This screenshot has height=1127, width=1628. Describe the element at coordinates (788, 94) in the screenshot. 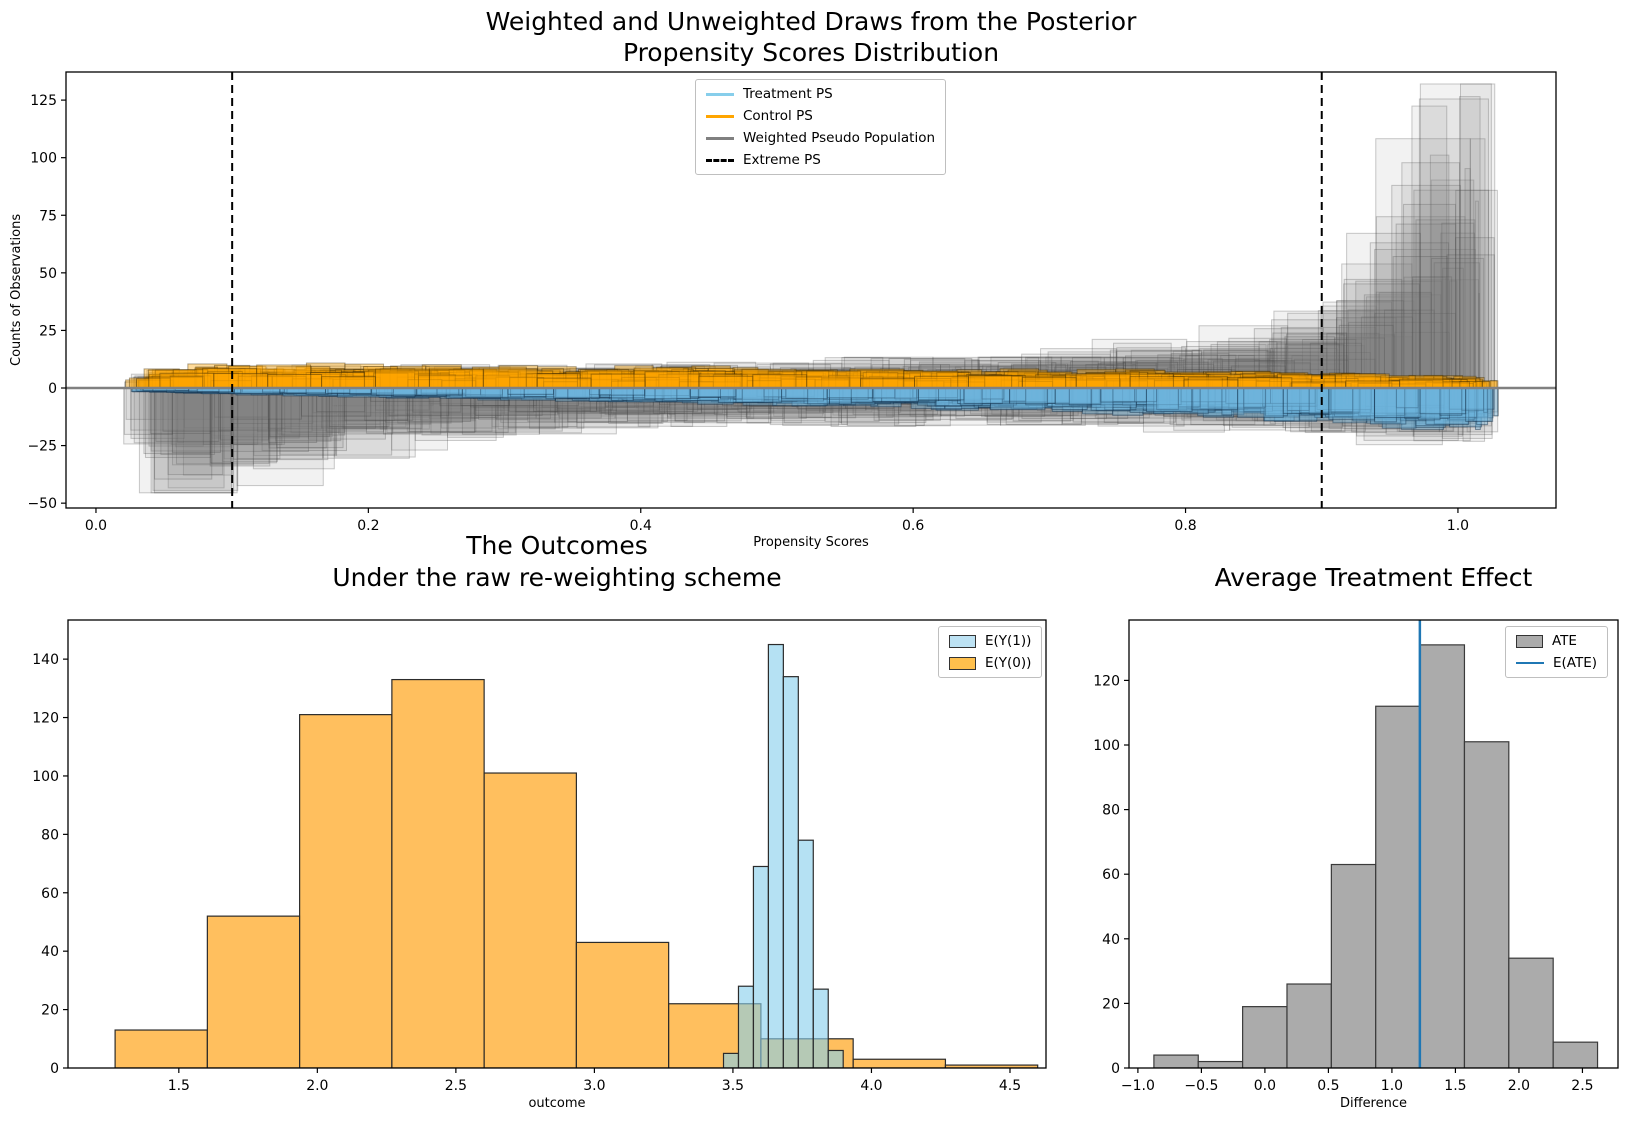

I see `legend-label-treatment-ps: Treatment PS` at that location.